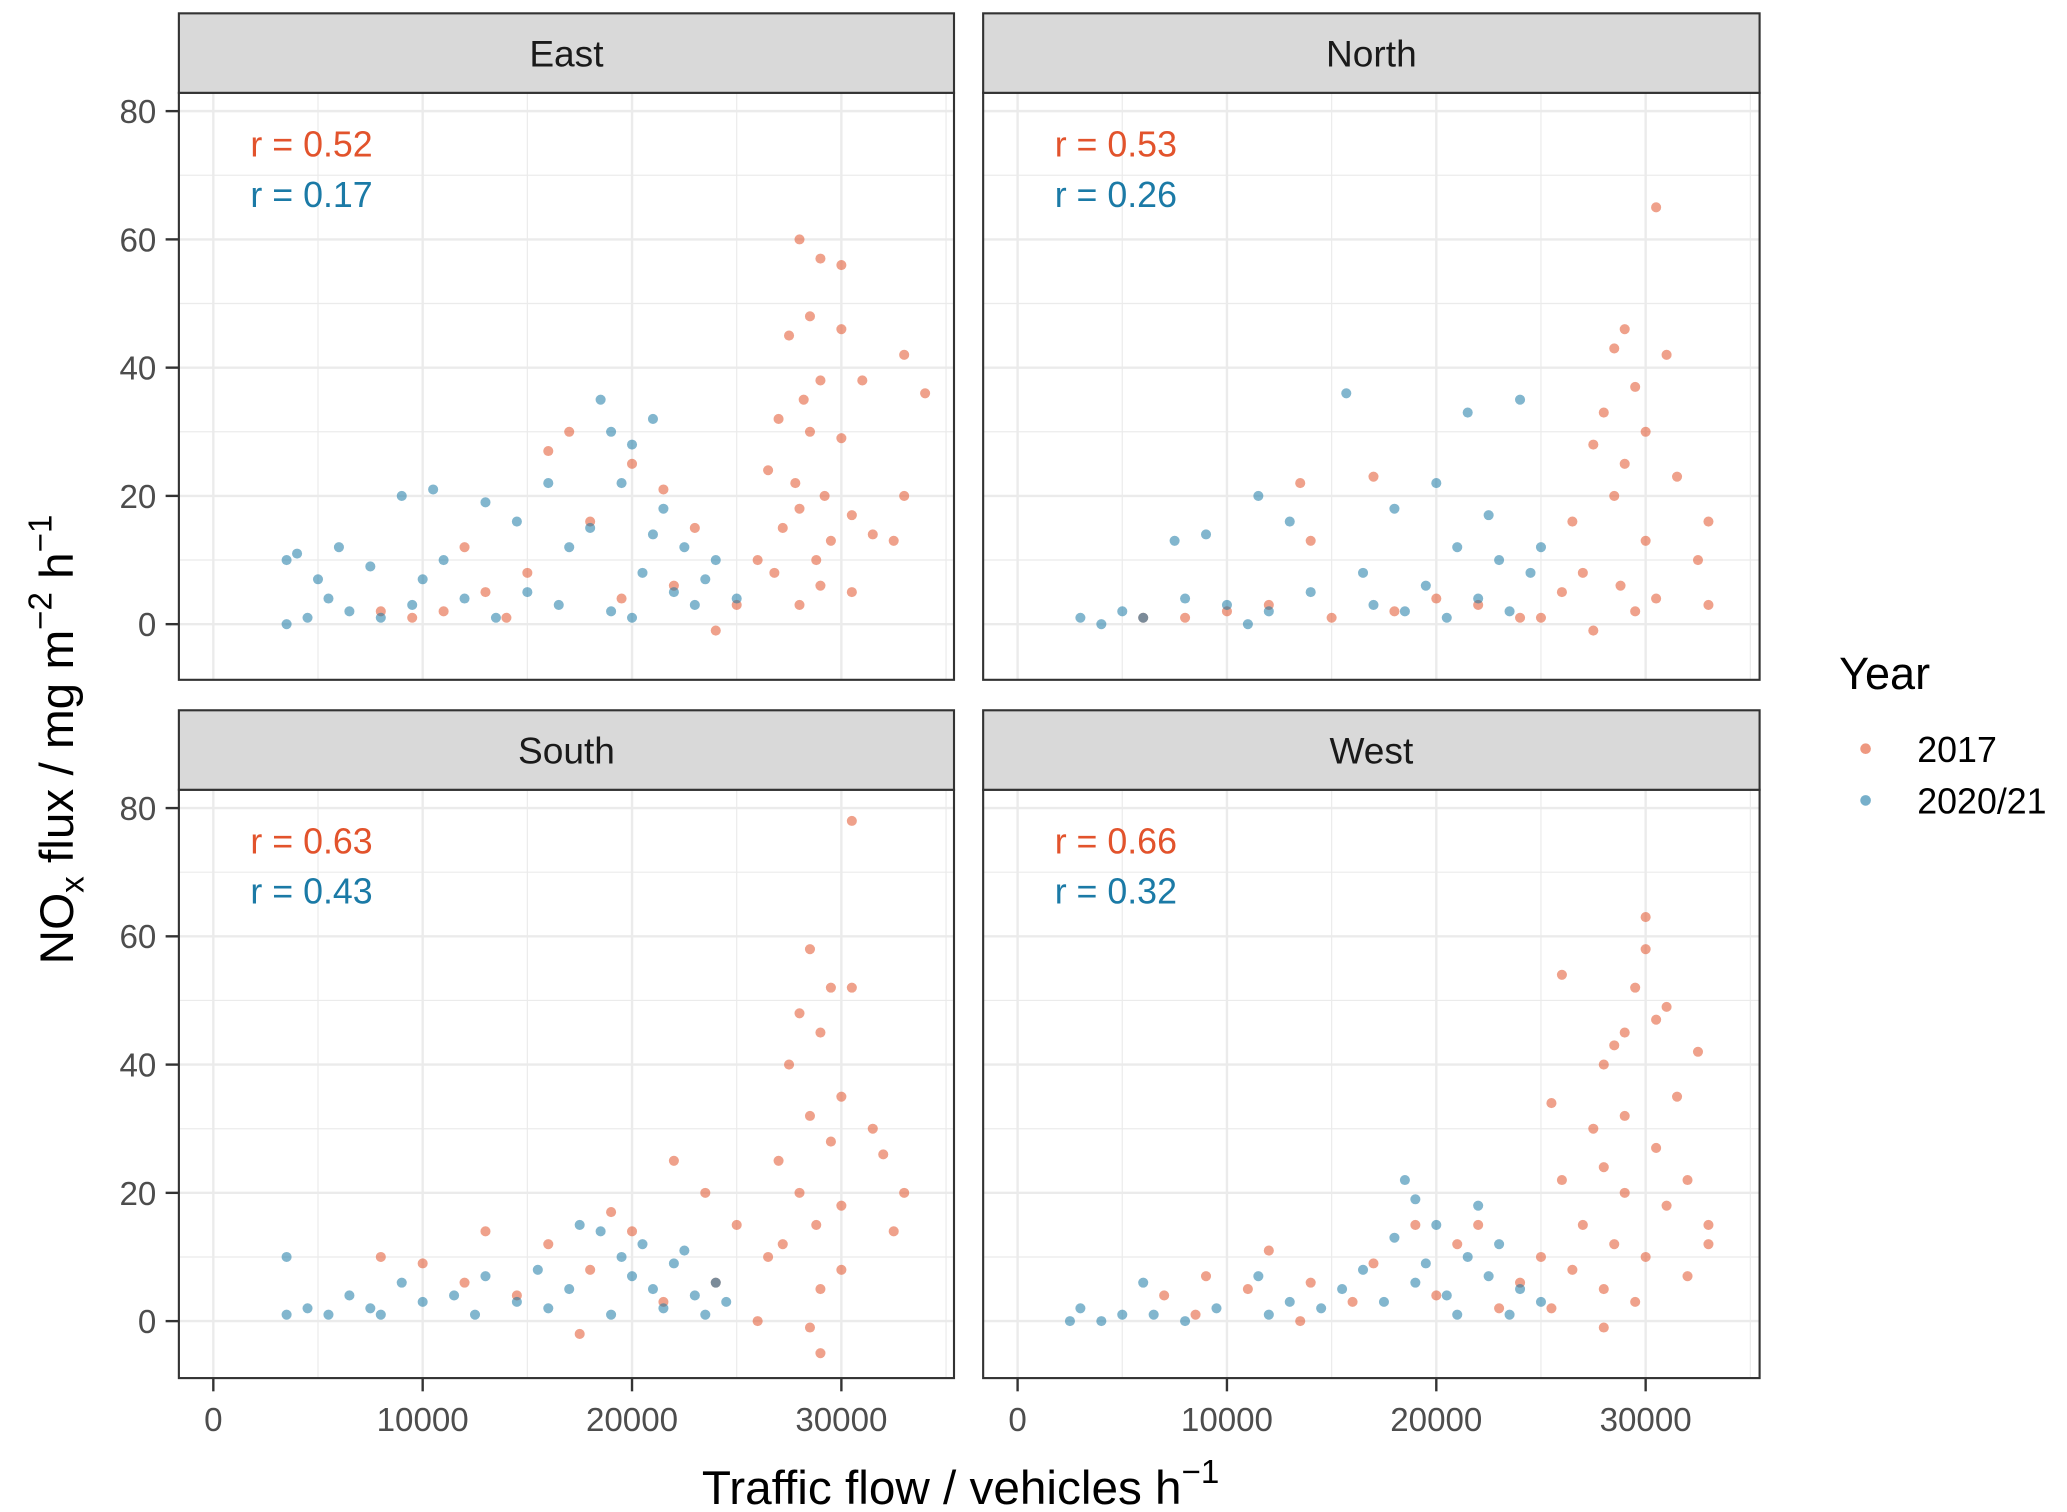 This screenshot has width=2067, height=1512. Describe the element at coordinates (138, 369) in the screenshot. I see `y-tick-label: 40` at that location.